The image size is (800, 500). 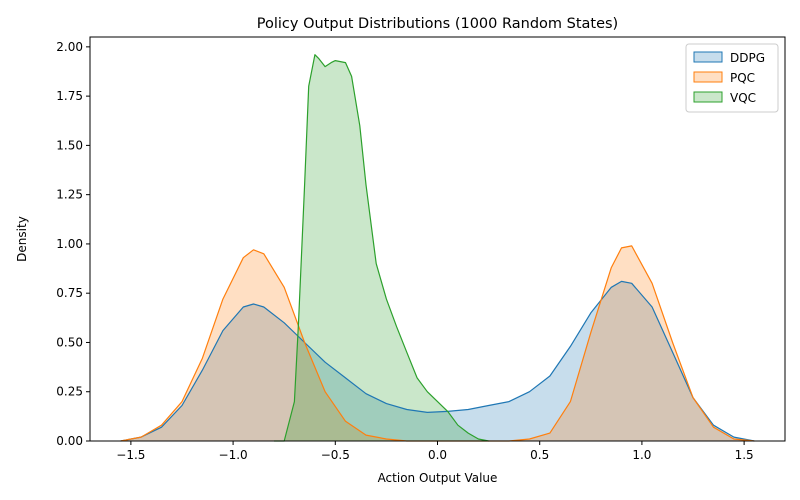 What do you see at coordinates (539, 455) in the screenshot?
I see `x-tick-label: 0.5` at bounding box center [539, 455].